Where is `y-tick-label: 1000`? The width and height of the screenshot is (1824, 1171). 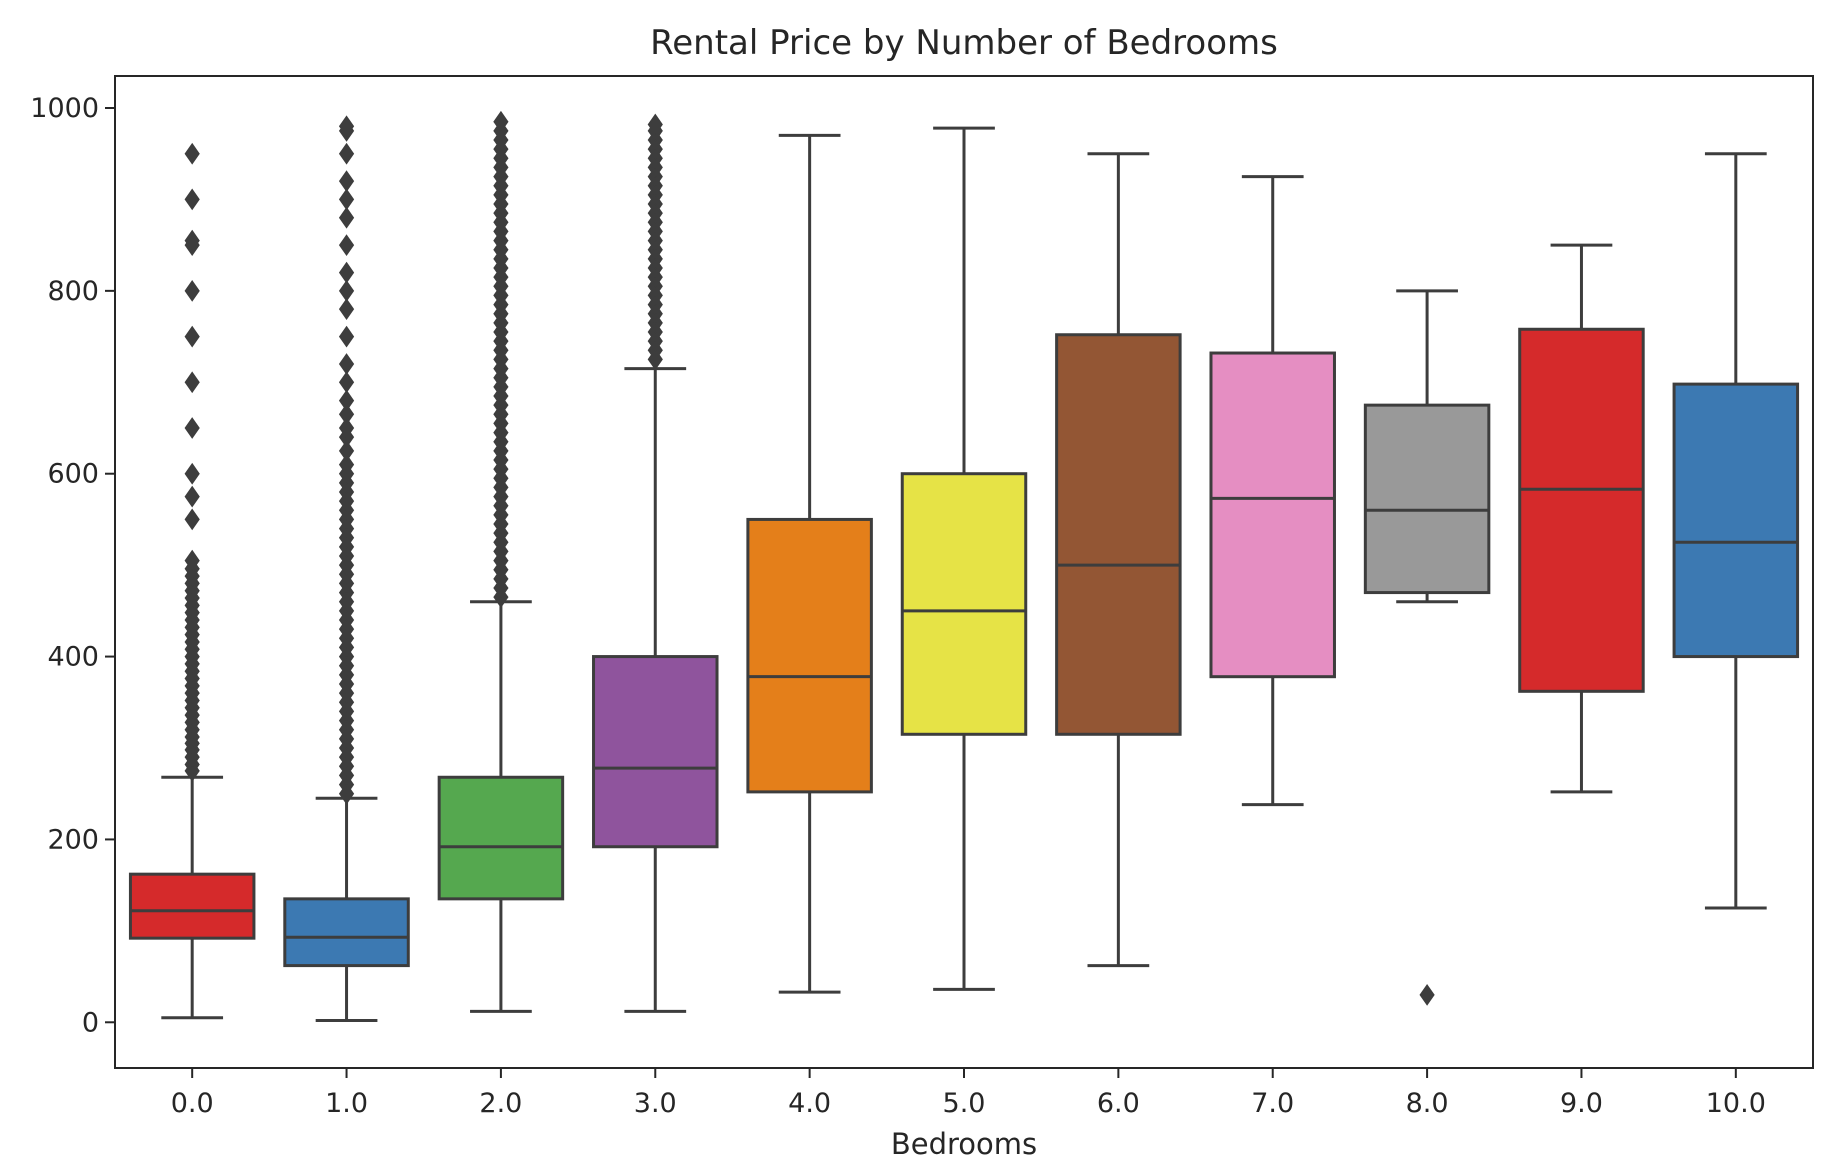 y-tick-label: 1000 is located at coordinates (64, 108).